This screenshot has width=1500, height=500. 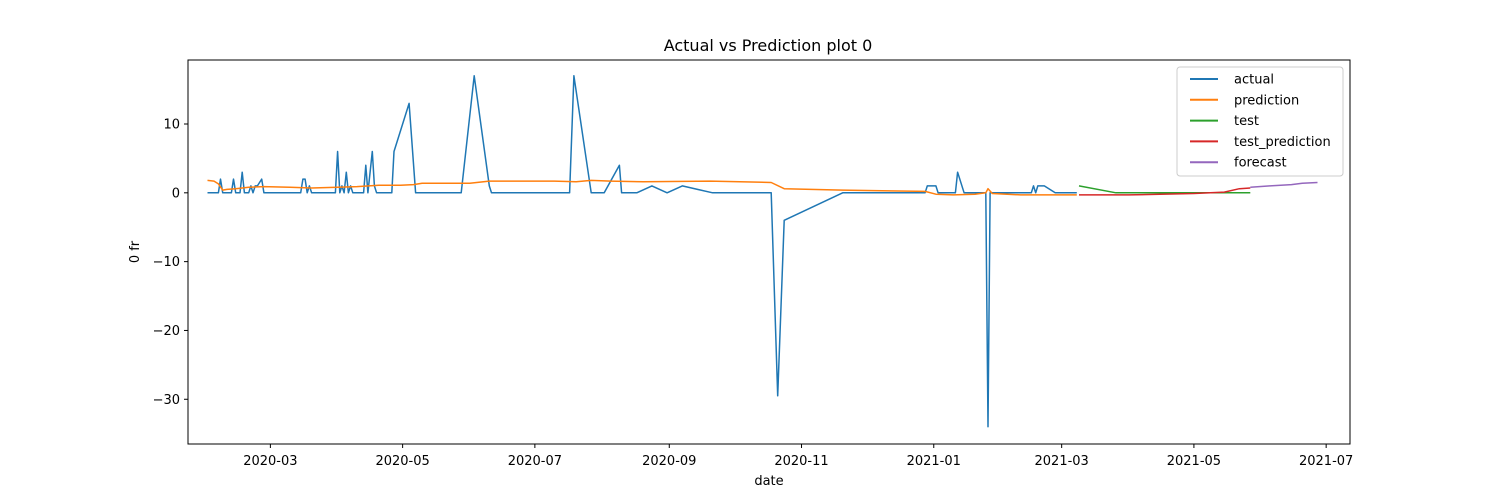 What do you see at coordinates (1326, 461) in the screenshot?
I see `x-tick-label: 2021-07` at bounding box center [1326, 461].